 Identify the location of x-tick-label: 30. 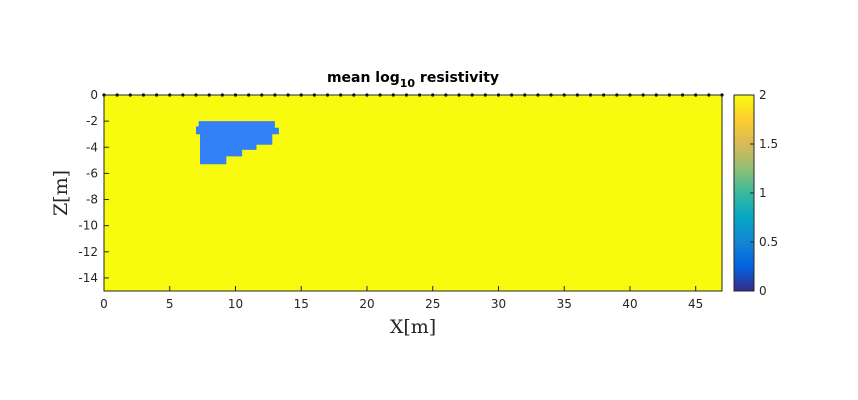
(498, 304).